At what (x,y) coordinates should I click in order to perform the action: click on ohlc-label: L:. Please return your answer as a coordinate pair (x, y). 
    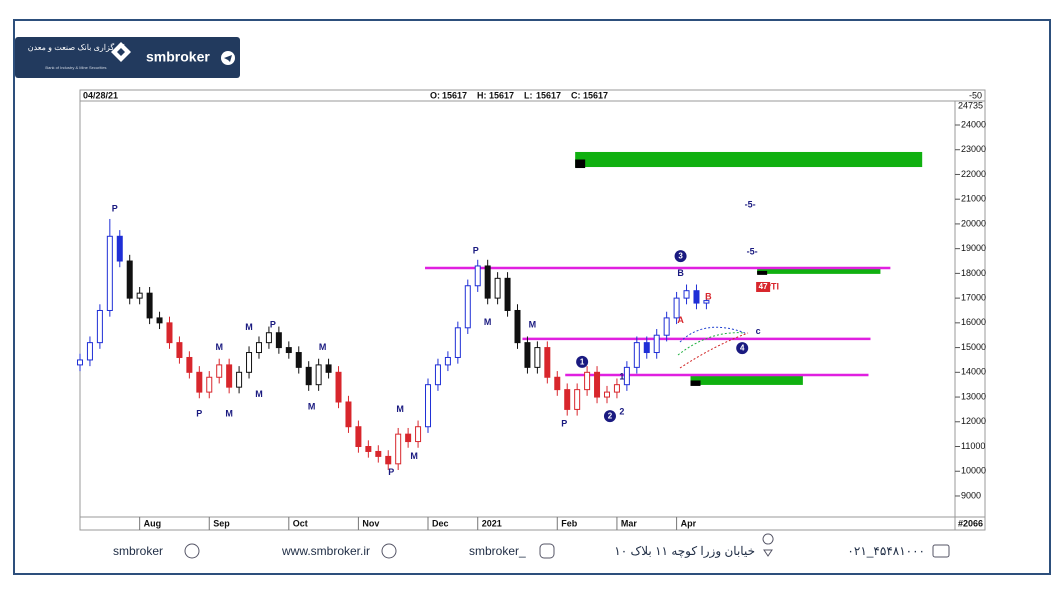
    Looking at the image, I should click on (528, 95).